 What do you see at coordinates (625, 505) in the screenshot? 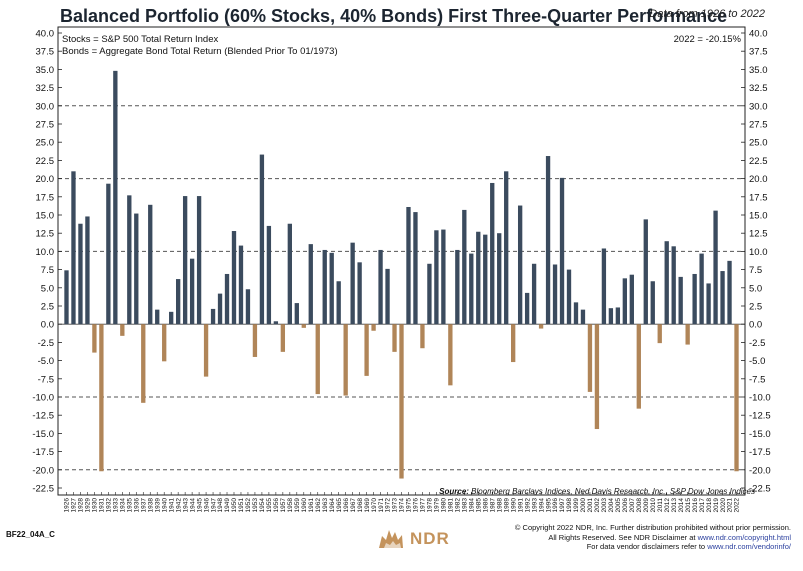
I see `x-tick-label: 2006` at bounding box center [625, 505].